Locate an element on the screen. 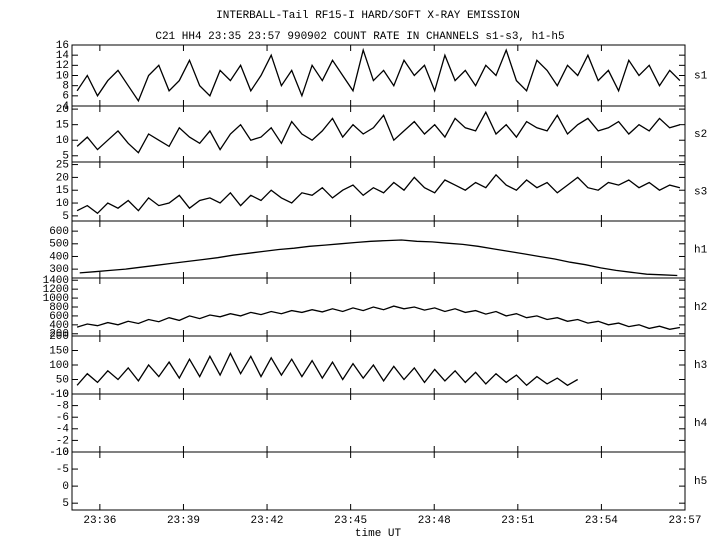  y-tick-label: 6 is located at coordinates (65, 97).